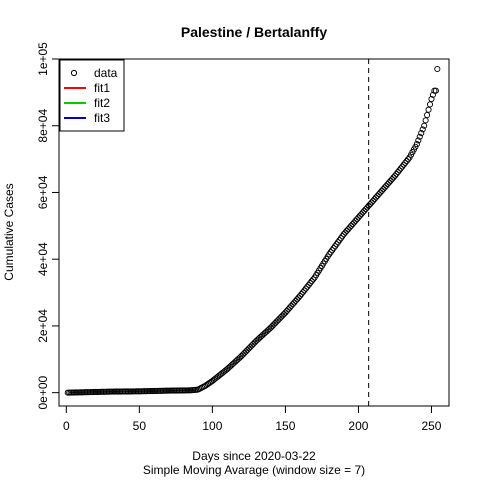 The width and height of the screenshot is (480, 480). Describe the element at coordinates (431, 426) in the screenshot. I see `x-tick-label: 250` at that location.